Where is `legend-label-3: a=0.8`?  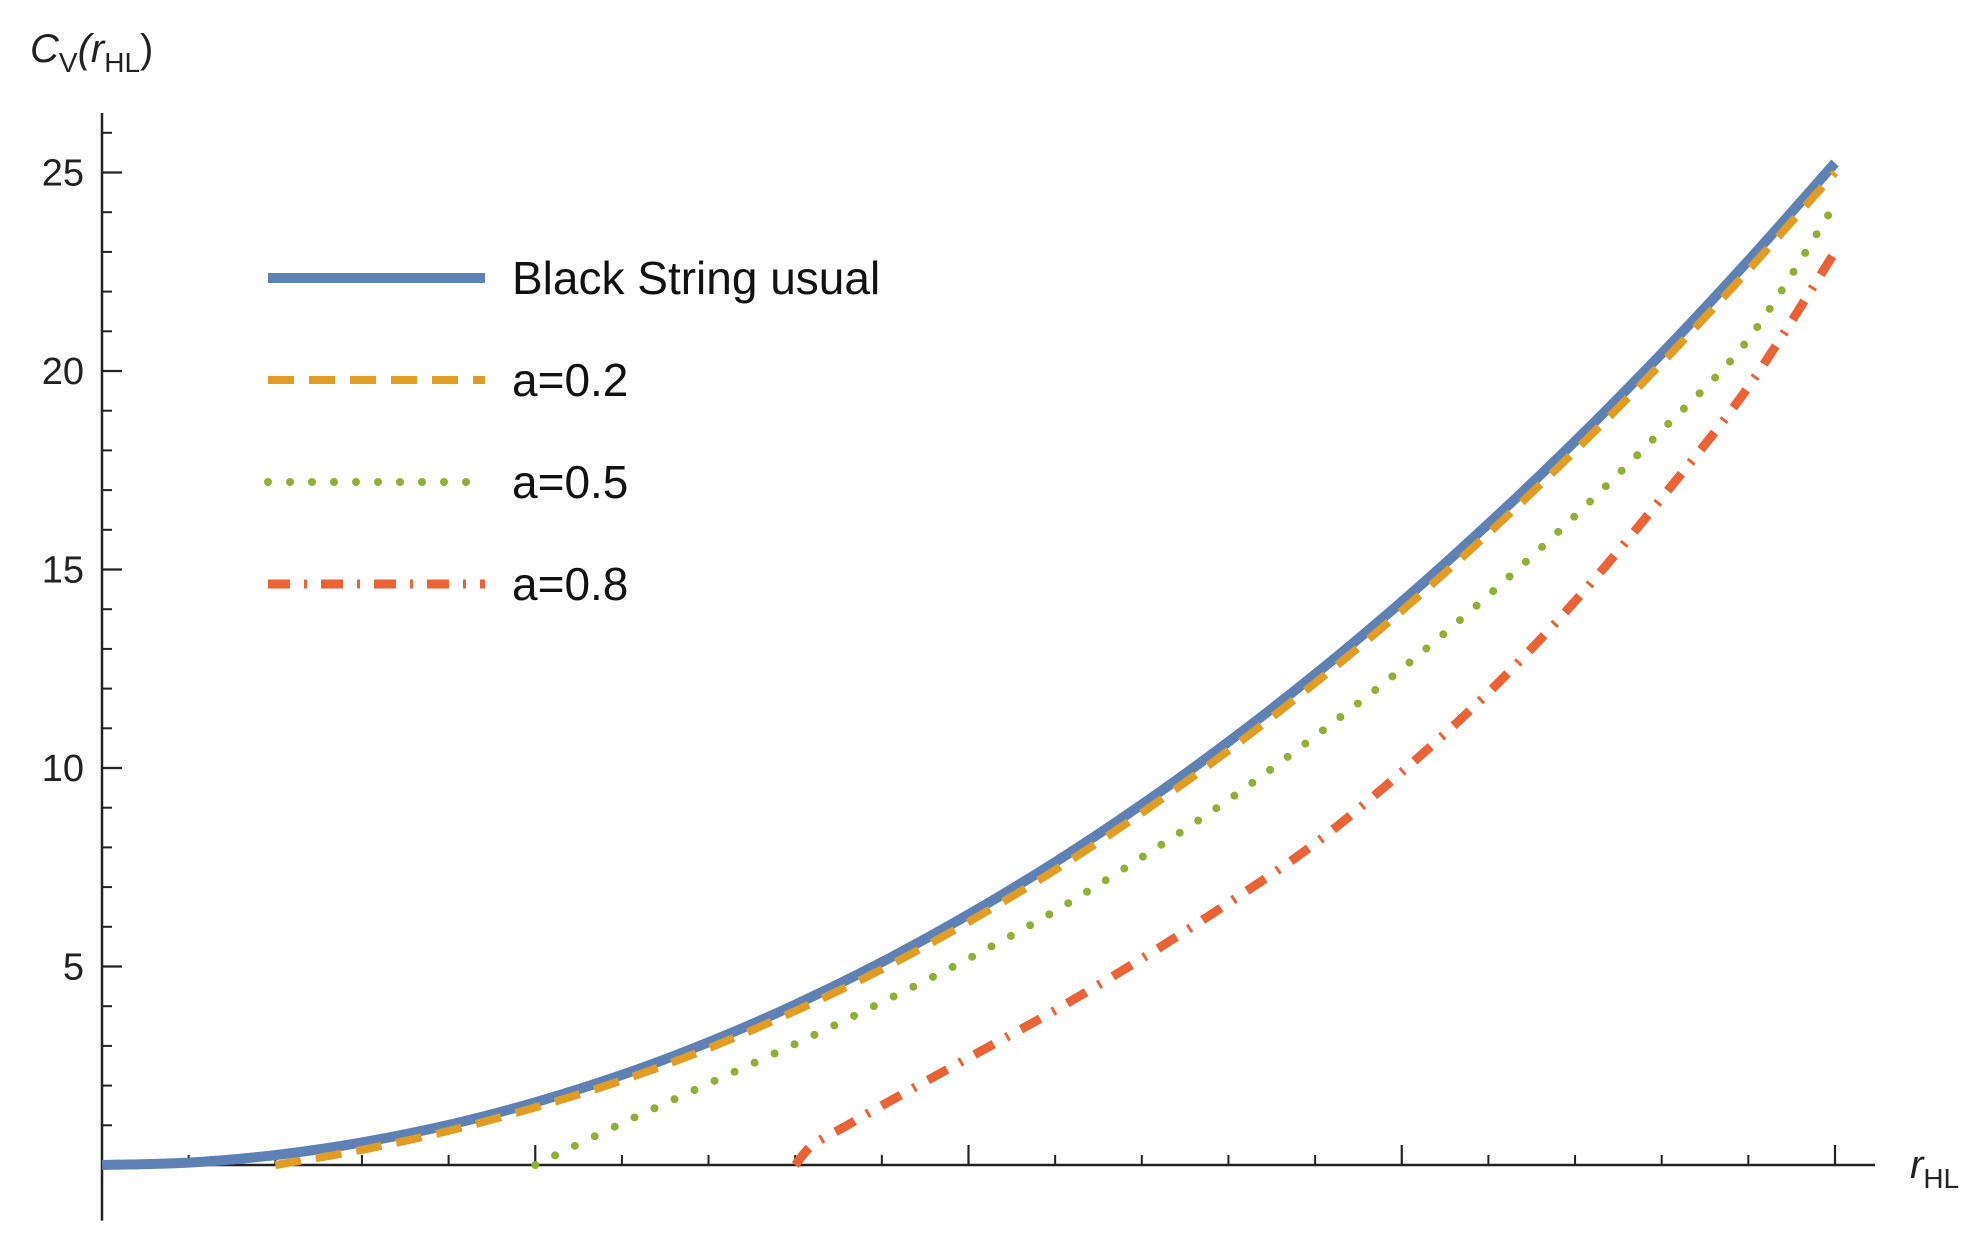
legend-label-3: a=0.8 is located at coordinates (570, 584).